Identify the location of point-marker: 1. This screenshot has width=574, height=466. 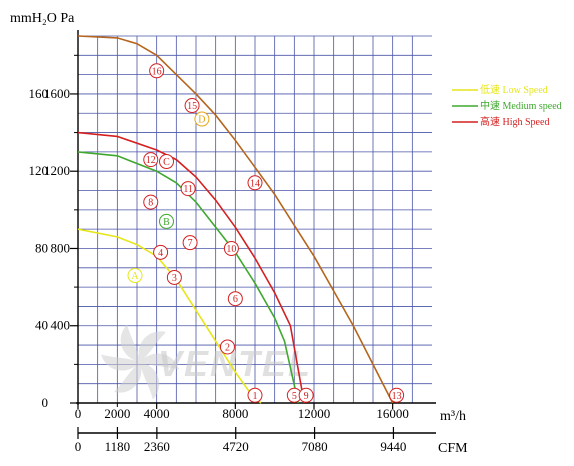
(255, 395).